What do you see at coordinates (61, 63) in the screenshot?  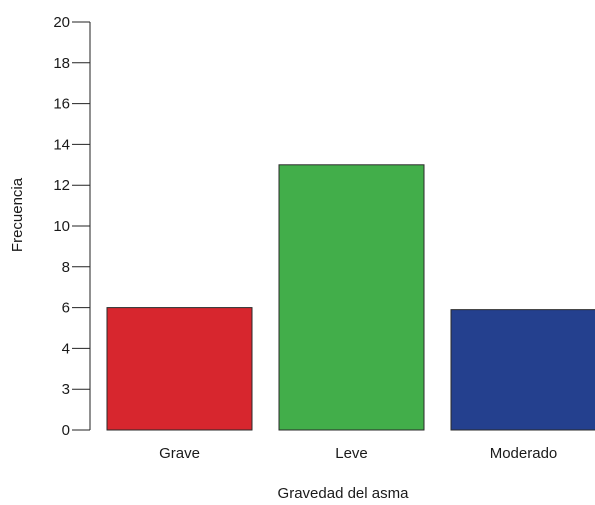 I see `y-tick-label: 18` at bounding box center [61, 63].